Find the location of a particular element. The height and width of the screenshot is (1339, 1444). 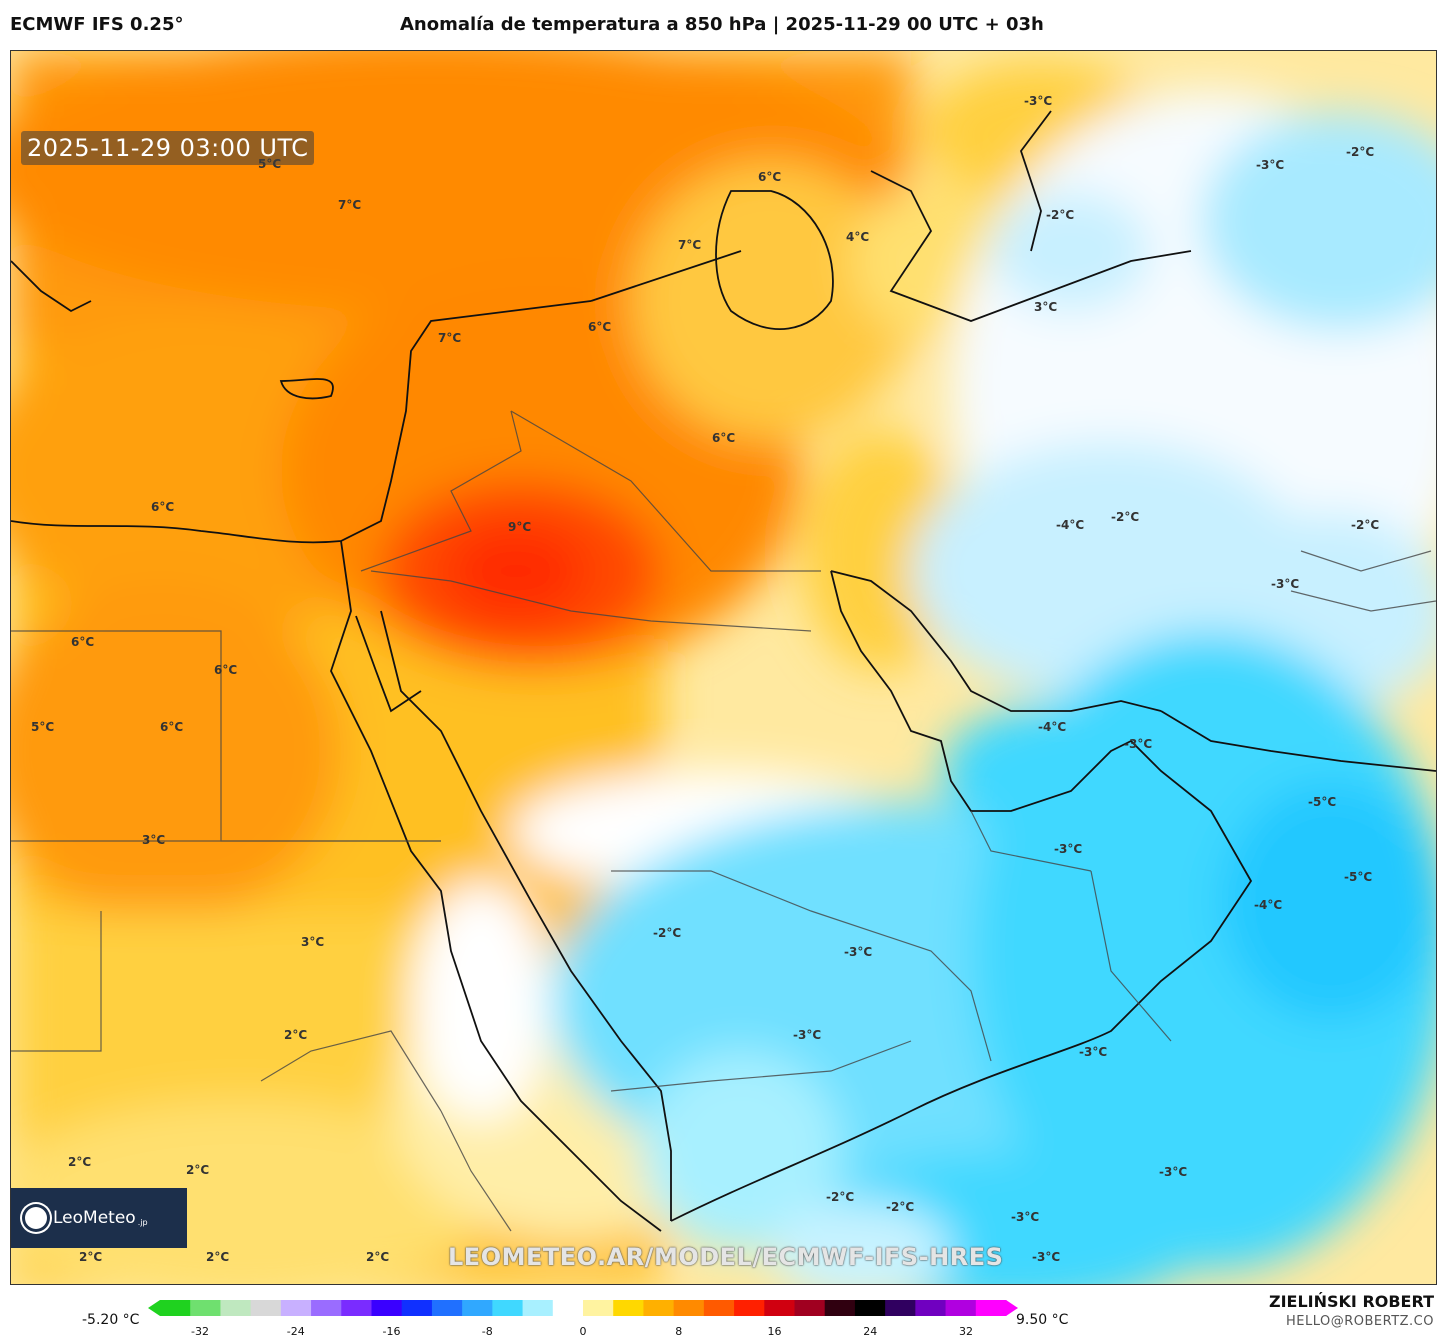

temperature-label: -5°C is located at coordinates (1358, 877).